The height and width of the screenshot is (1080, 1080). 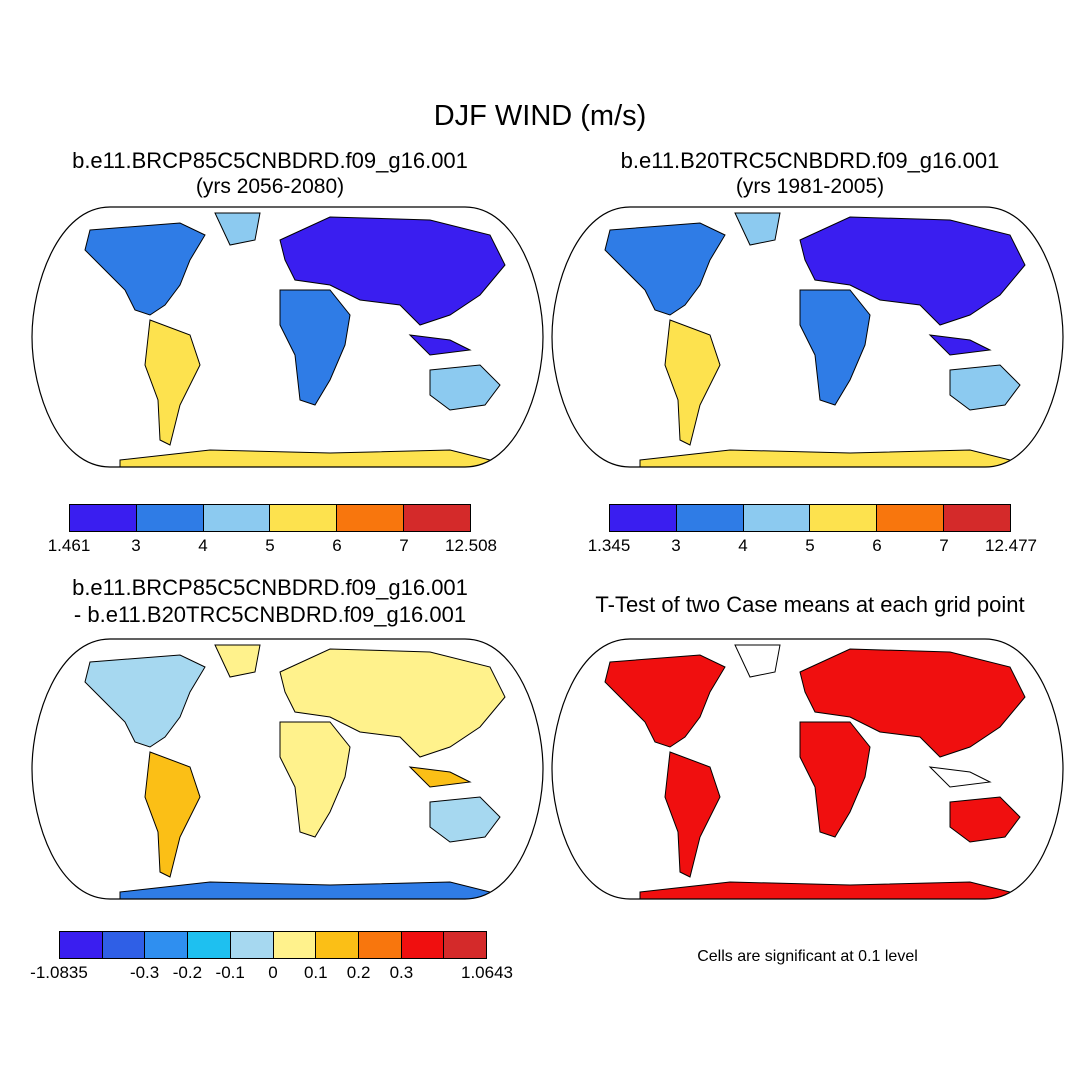 What do you see at coordinates (270, 587) in the screenshot?
I see `panel3-title: b.e11.BRCP85C5CNBDRD.f09_g16.001` at bounding box center [270, 587].